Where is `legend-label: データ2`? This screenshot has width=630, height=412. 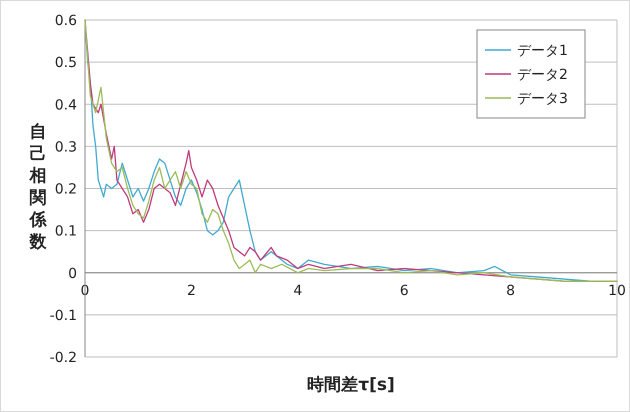 legend-label: データ2 is located at coordinates (542, 75).